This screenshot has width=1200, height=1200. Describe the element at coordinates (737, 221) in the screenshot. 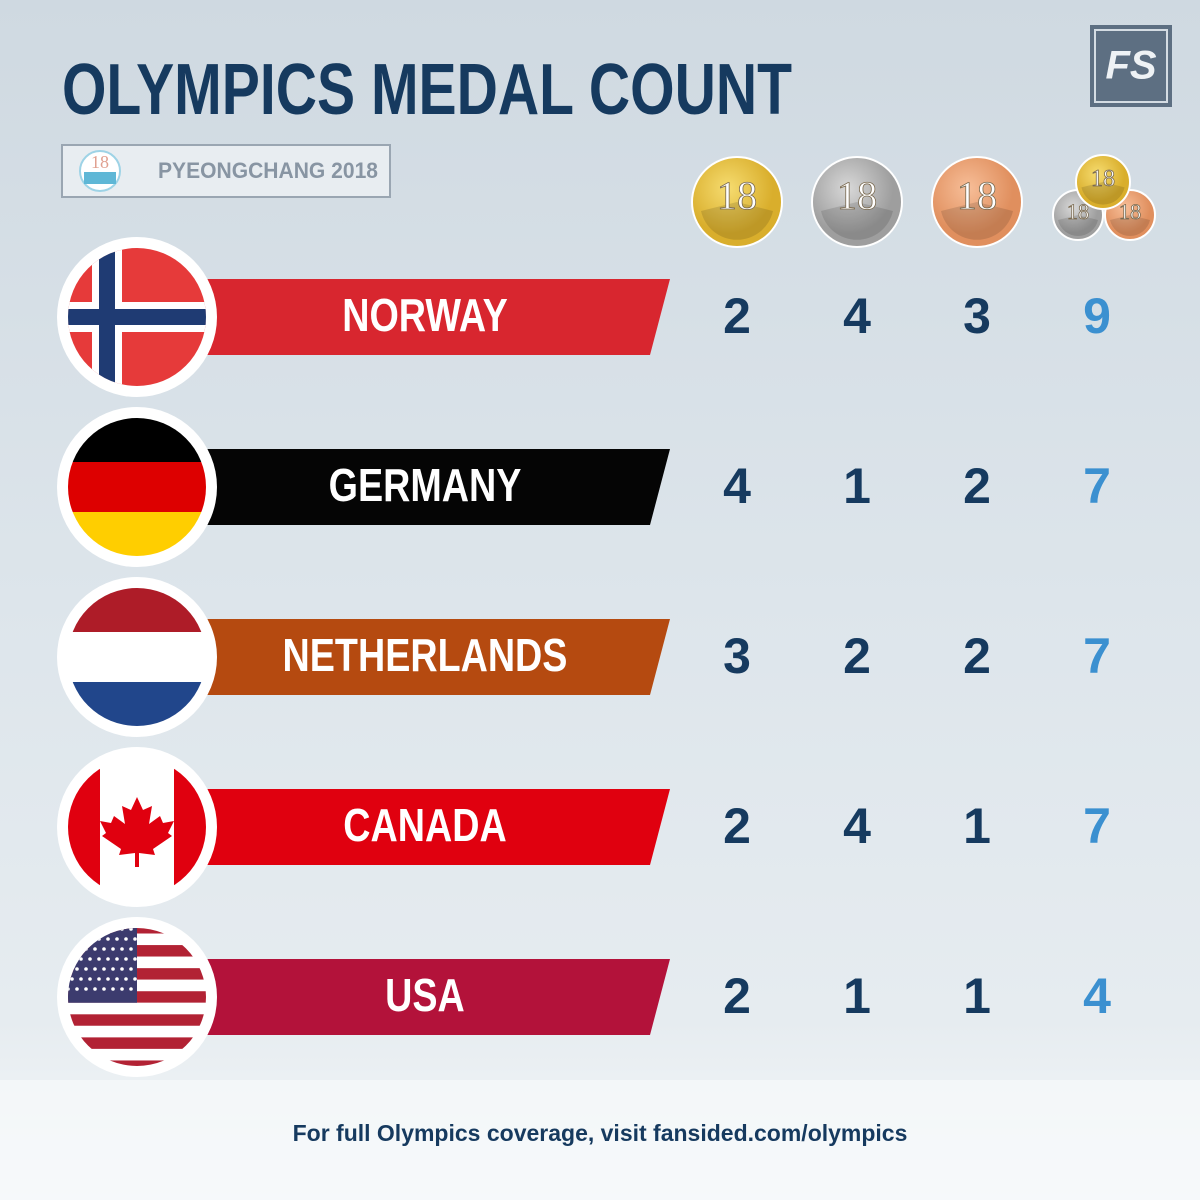

I see `gold-medal-shade` at that location.